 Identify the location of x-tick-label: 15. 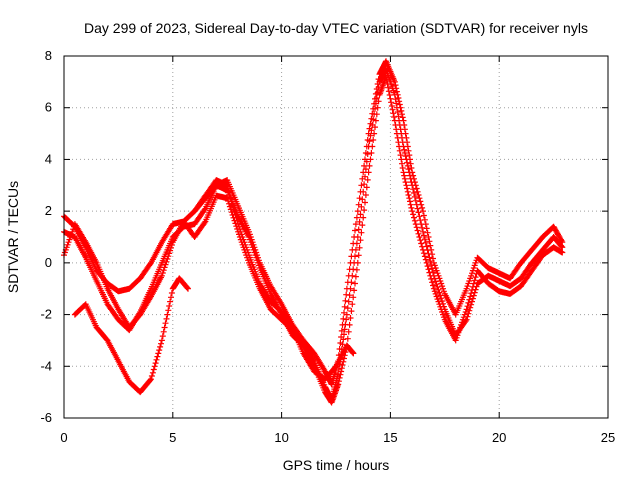
(390, 437).